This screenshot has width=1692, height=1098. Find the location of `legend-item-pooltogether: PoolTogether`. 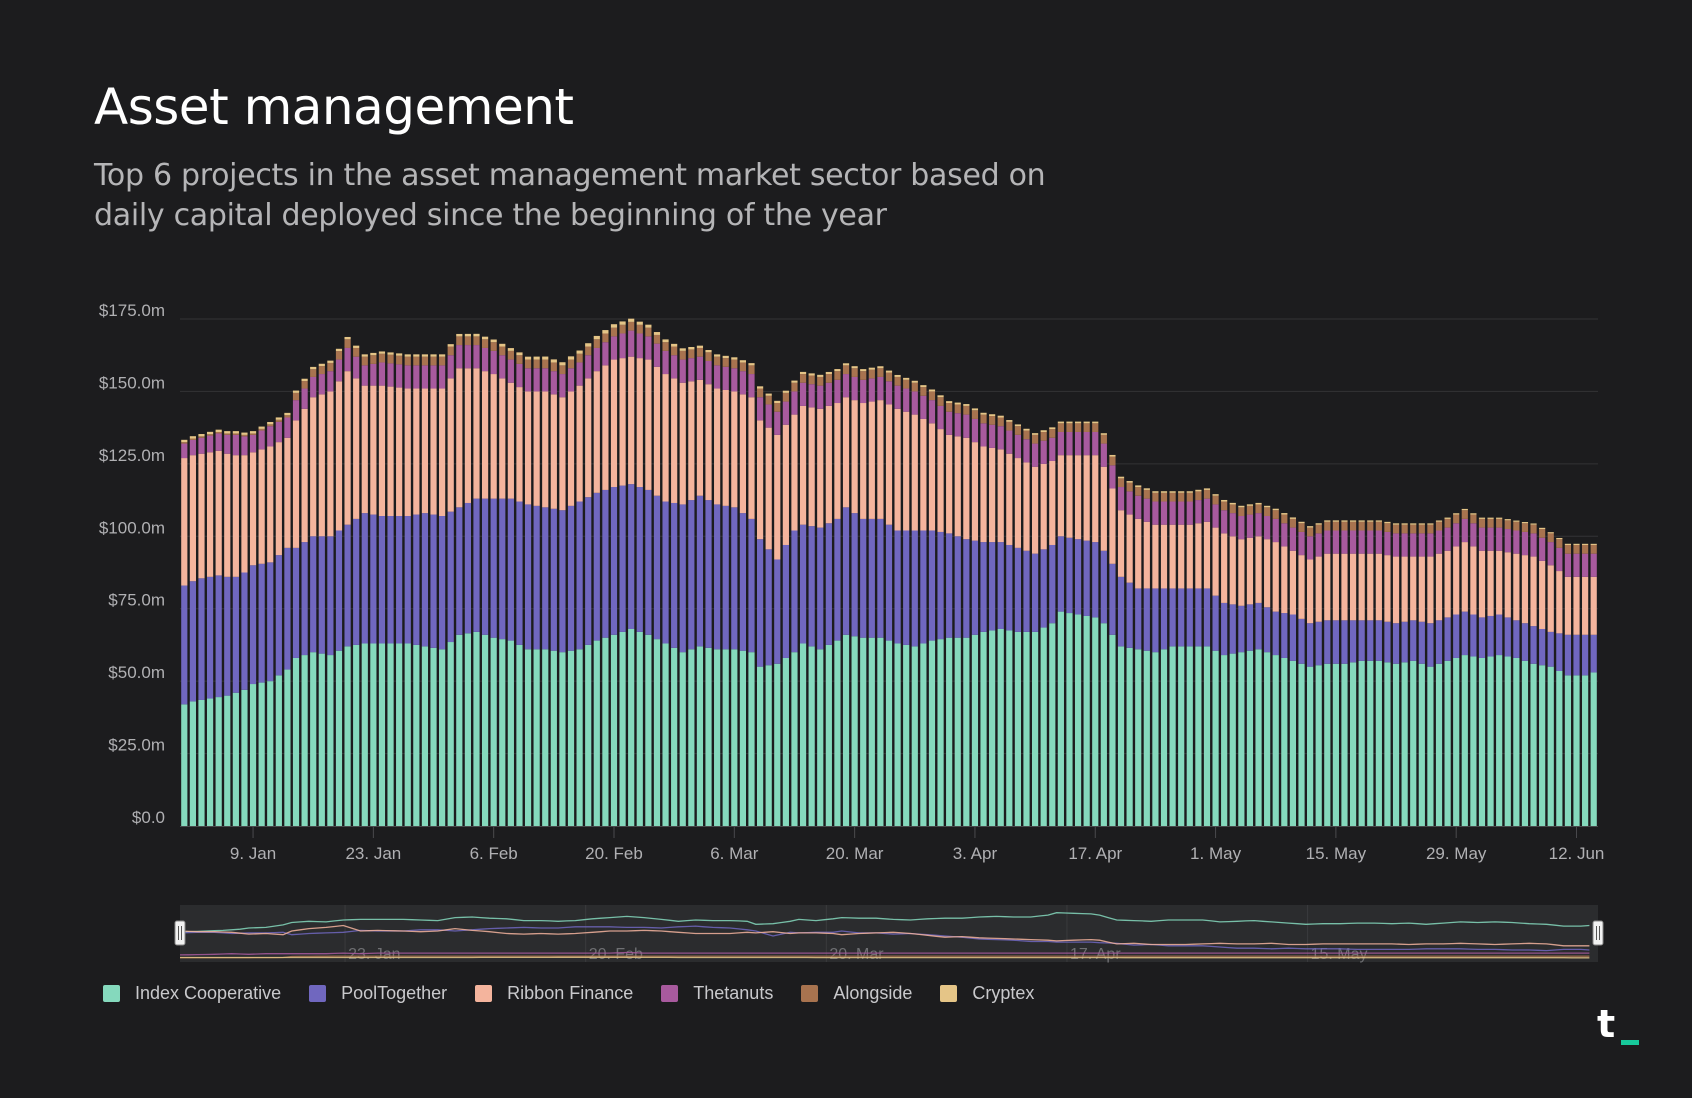

legend-item-pooltogether: PoolTogether is located at coordinates (378, 993).